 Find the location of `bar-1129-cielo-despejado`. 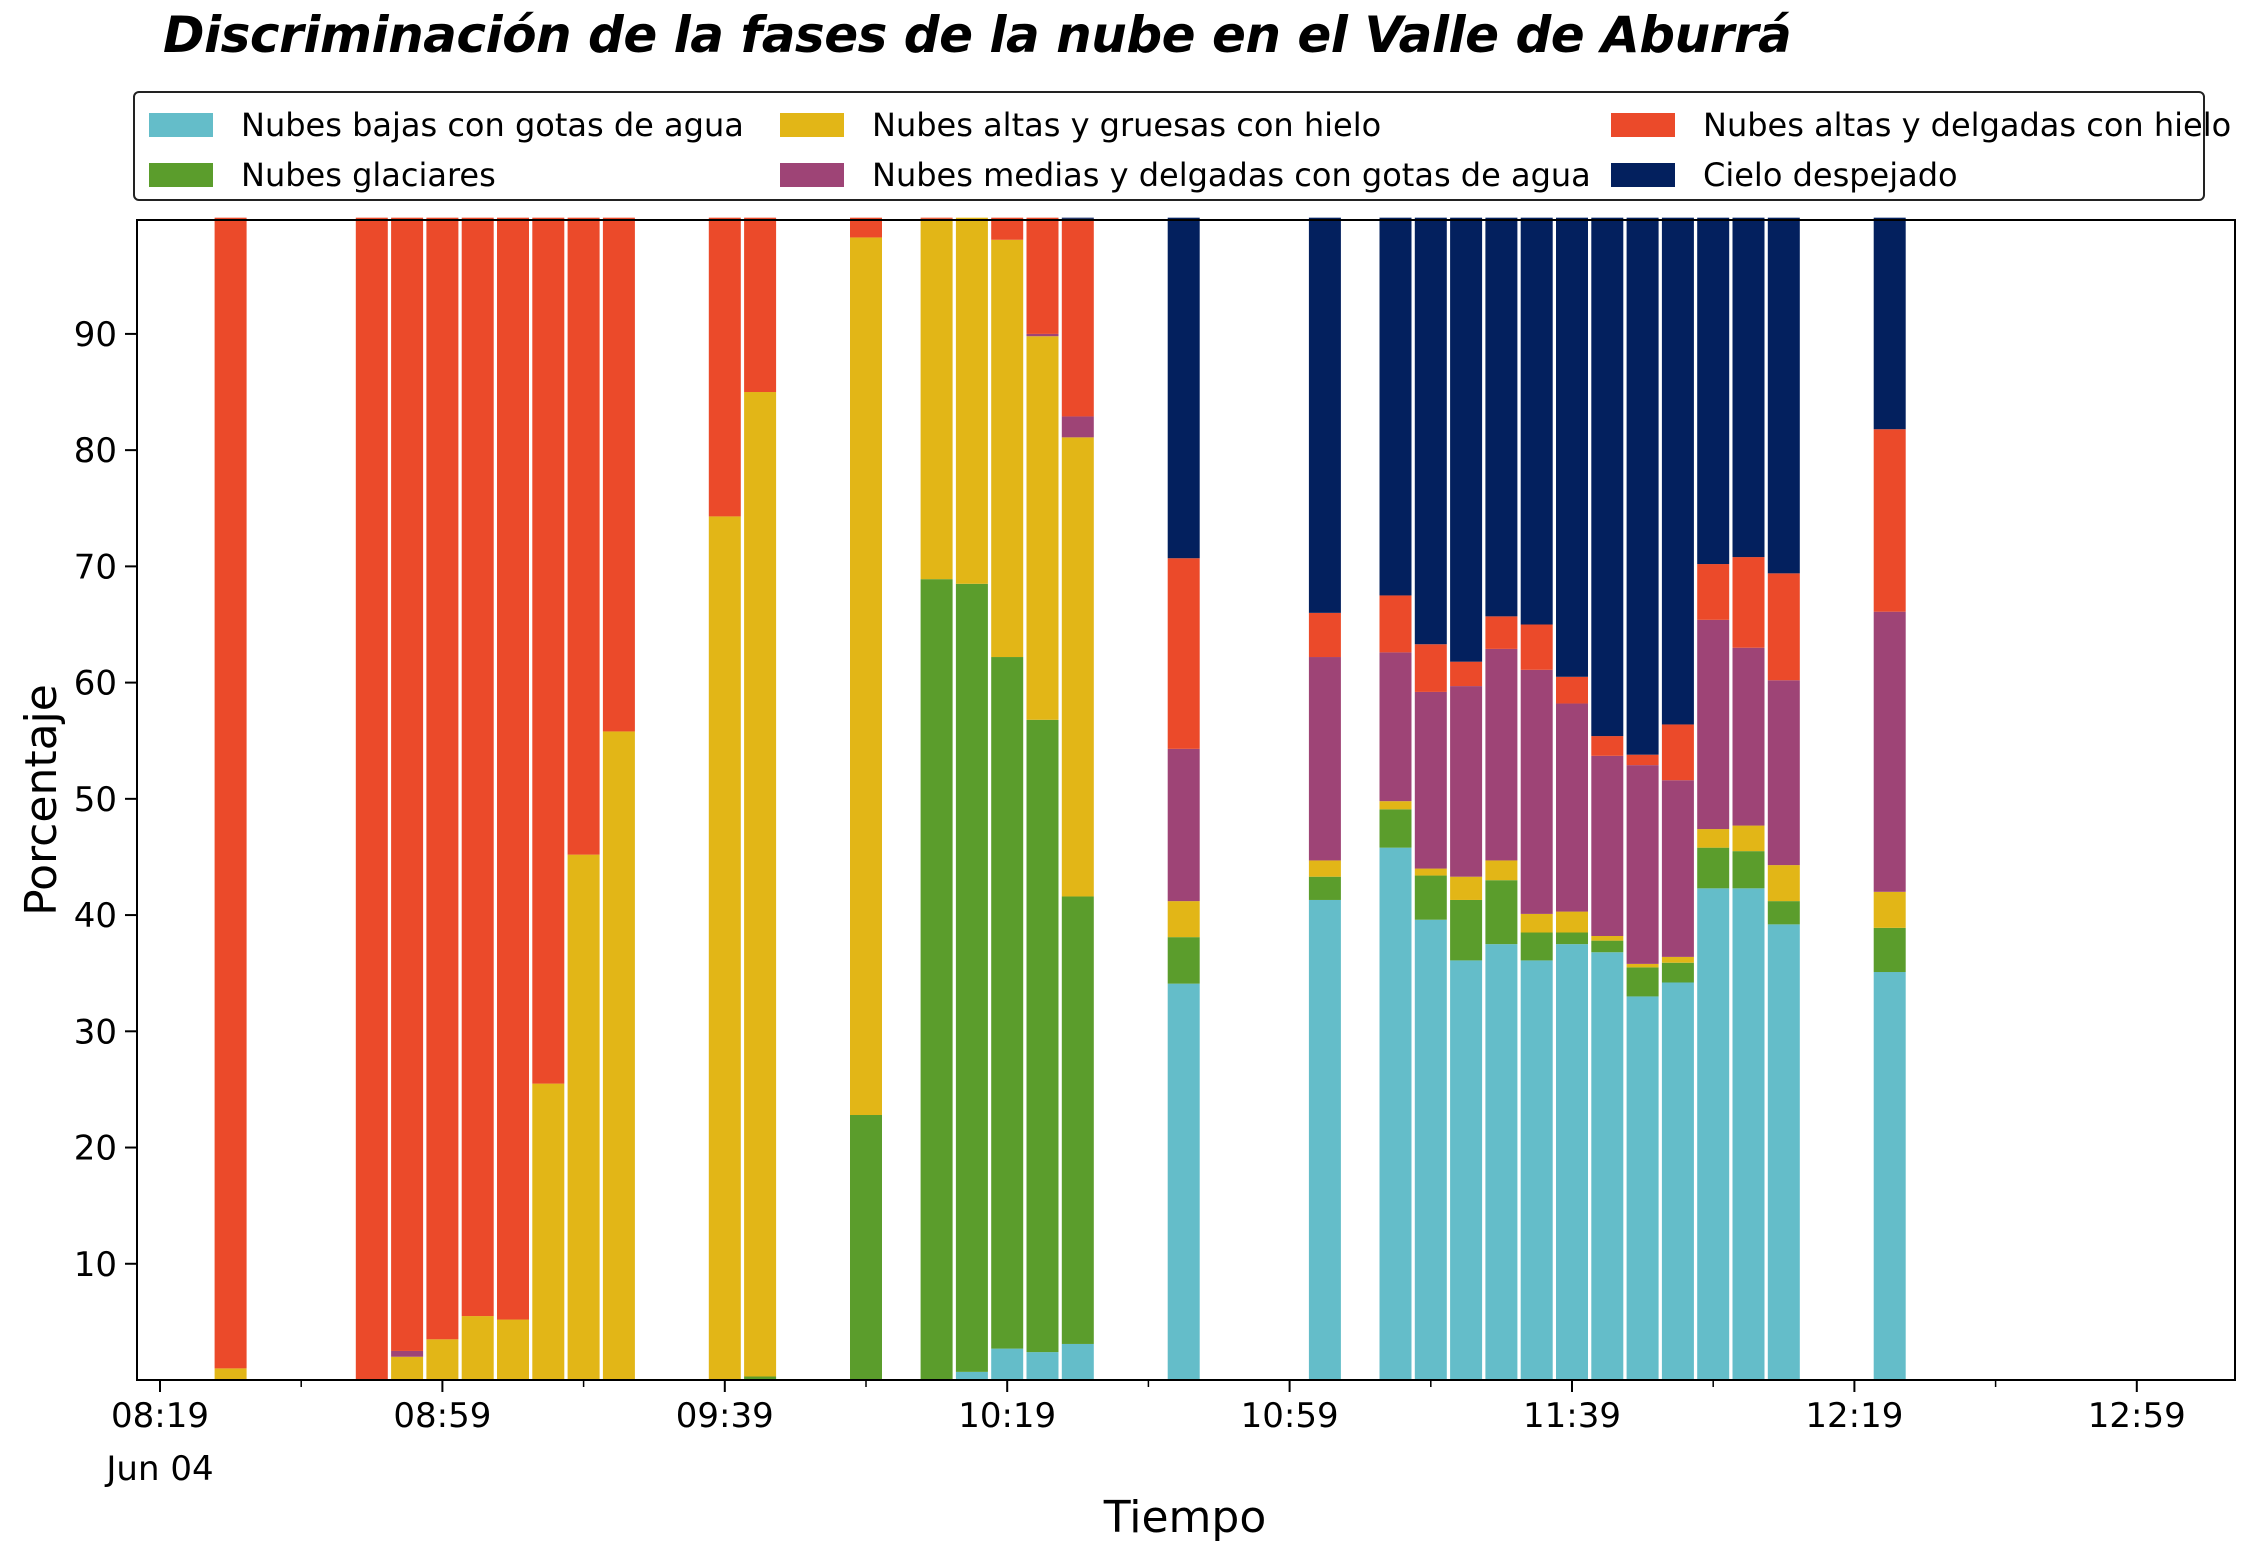

bar-1129-cielo-despejado is located at coordinates (1501, 417).